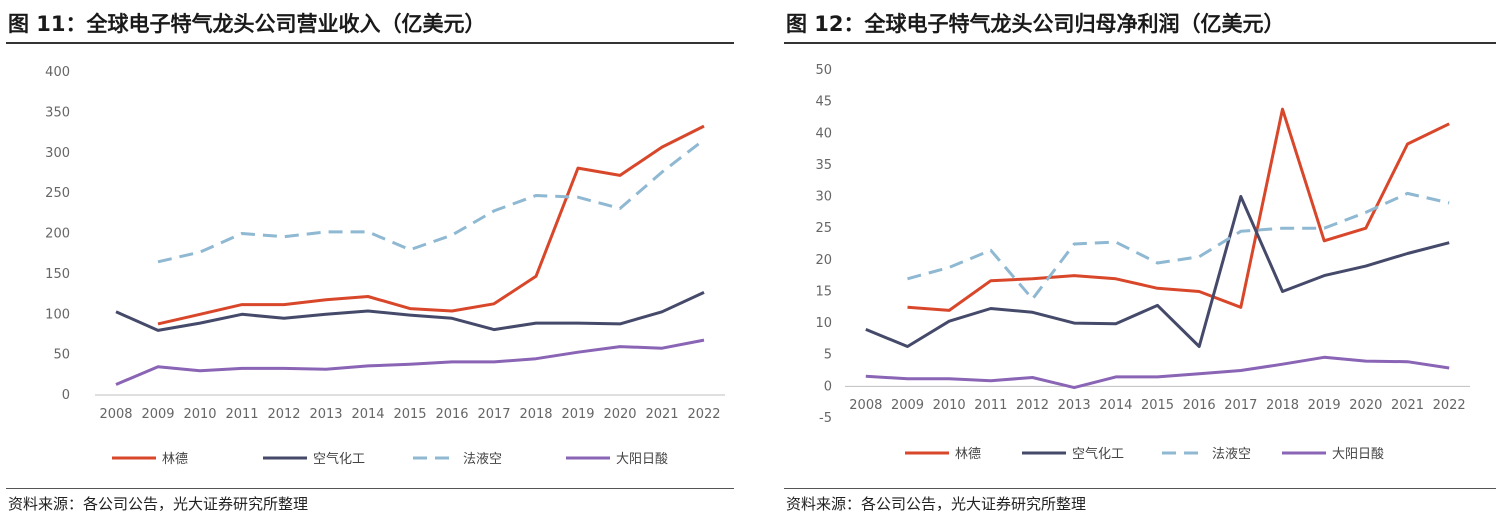  Describe the element at coordinates (57, 274) in the screenshot. I see `y-tick-label: 150` at that location.